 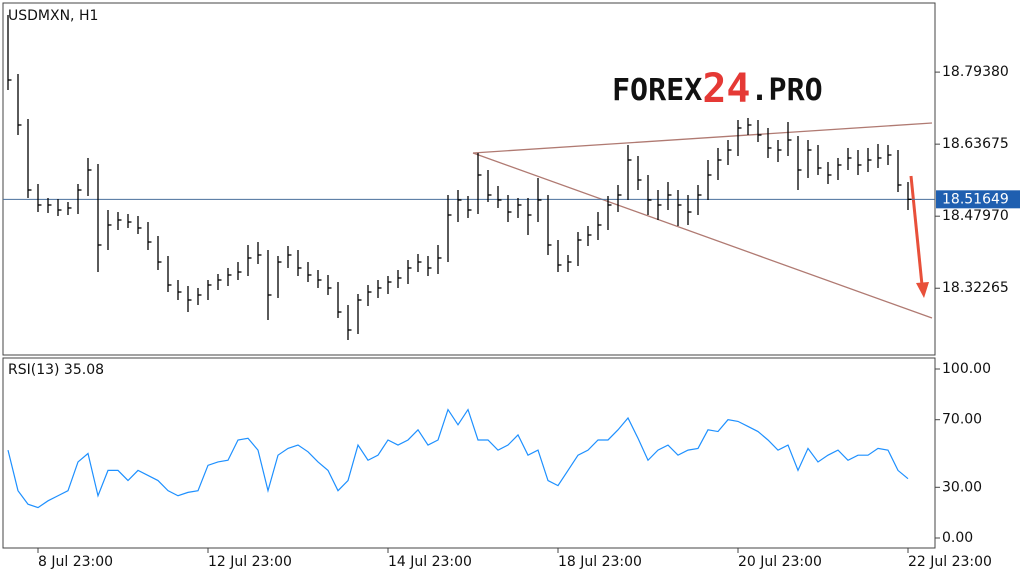 What do you see at coordinates (966, 369) in the screenshot?
I see `rsi-y-tick-label: 100.00` at bounding box center [966, 369].